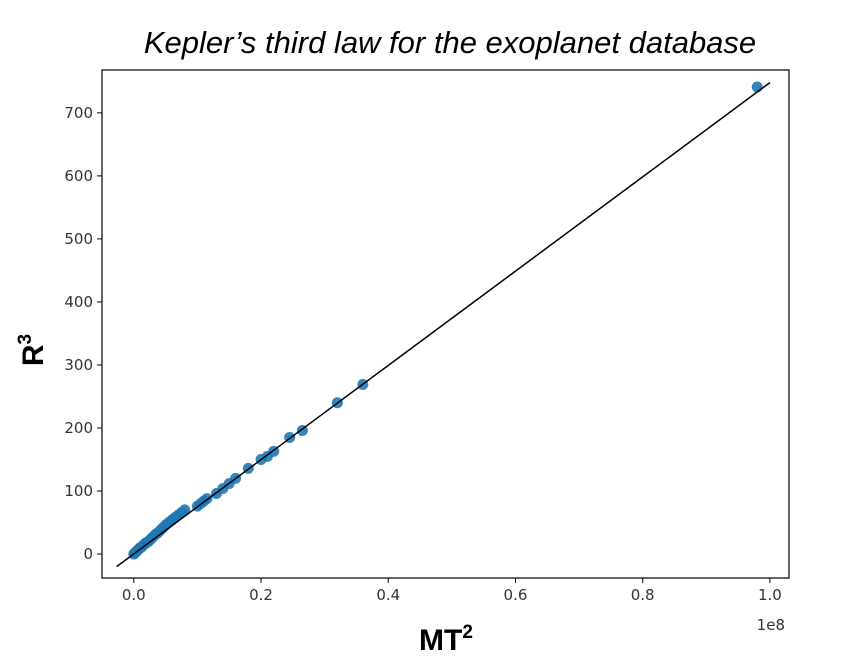 This screenshot has height=668, width=844. What do you see at coordinates (388, 595) in the screenshot?
I see `x-tick-label: 0.4` at bounding box center [388, 595].